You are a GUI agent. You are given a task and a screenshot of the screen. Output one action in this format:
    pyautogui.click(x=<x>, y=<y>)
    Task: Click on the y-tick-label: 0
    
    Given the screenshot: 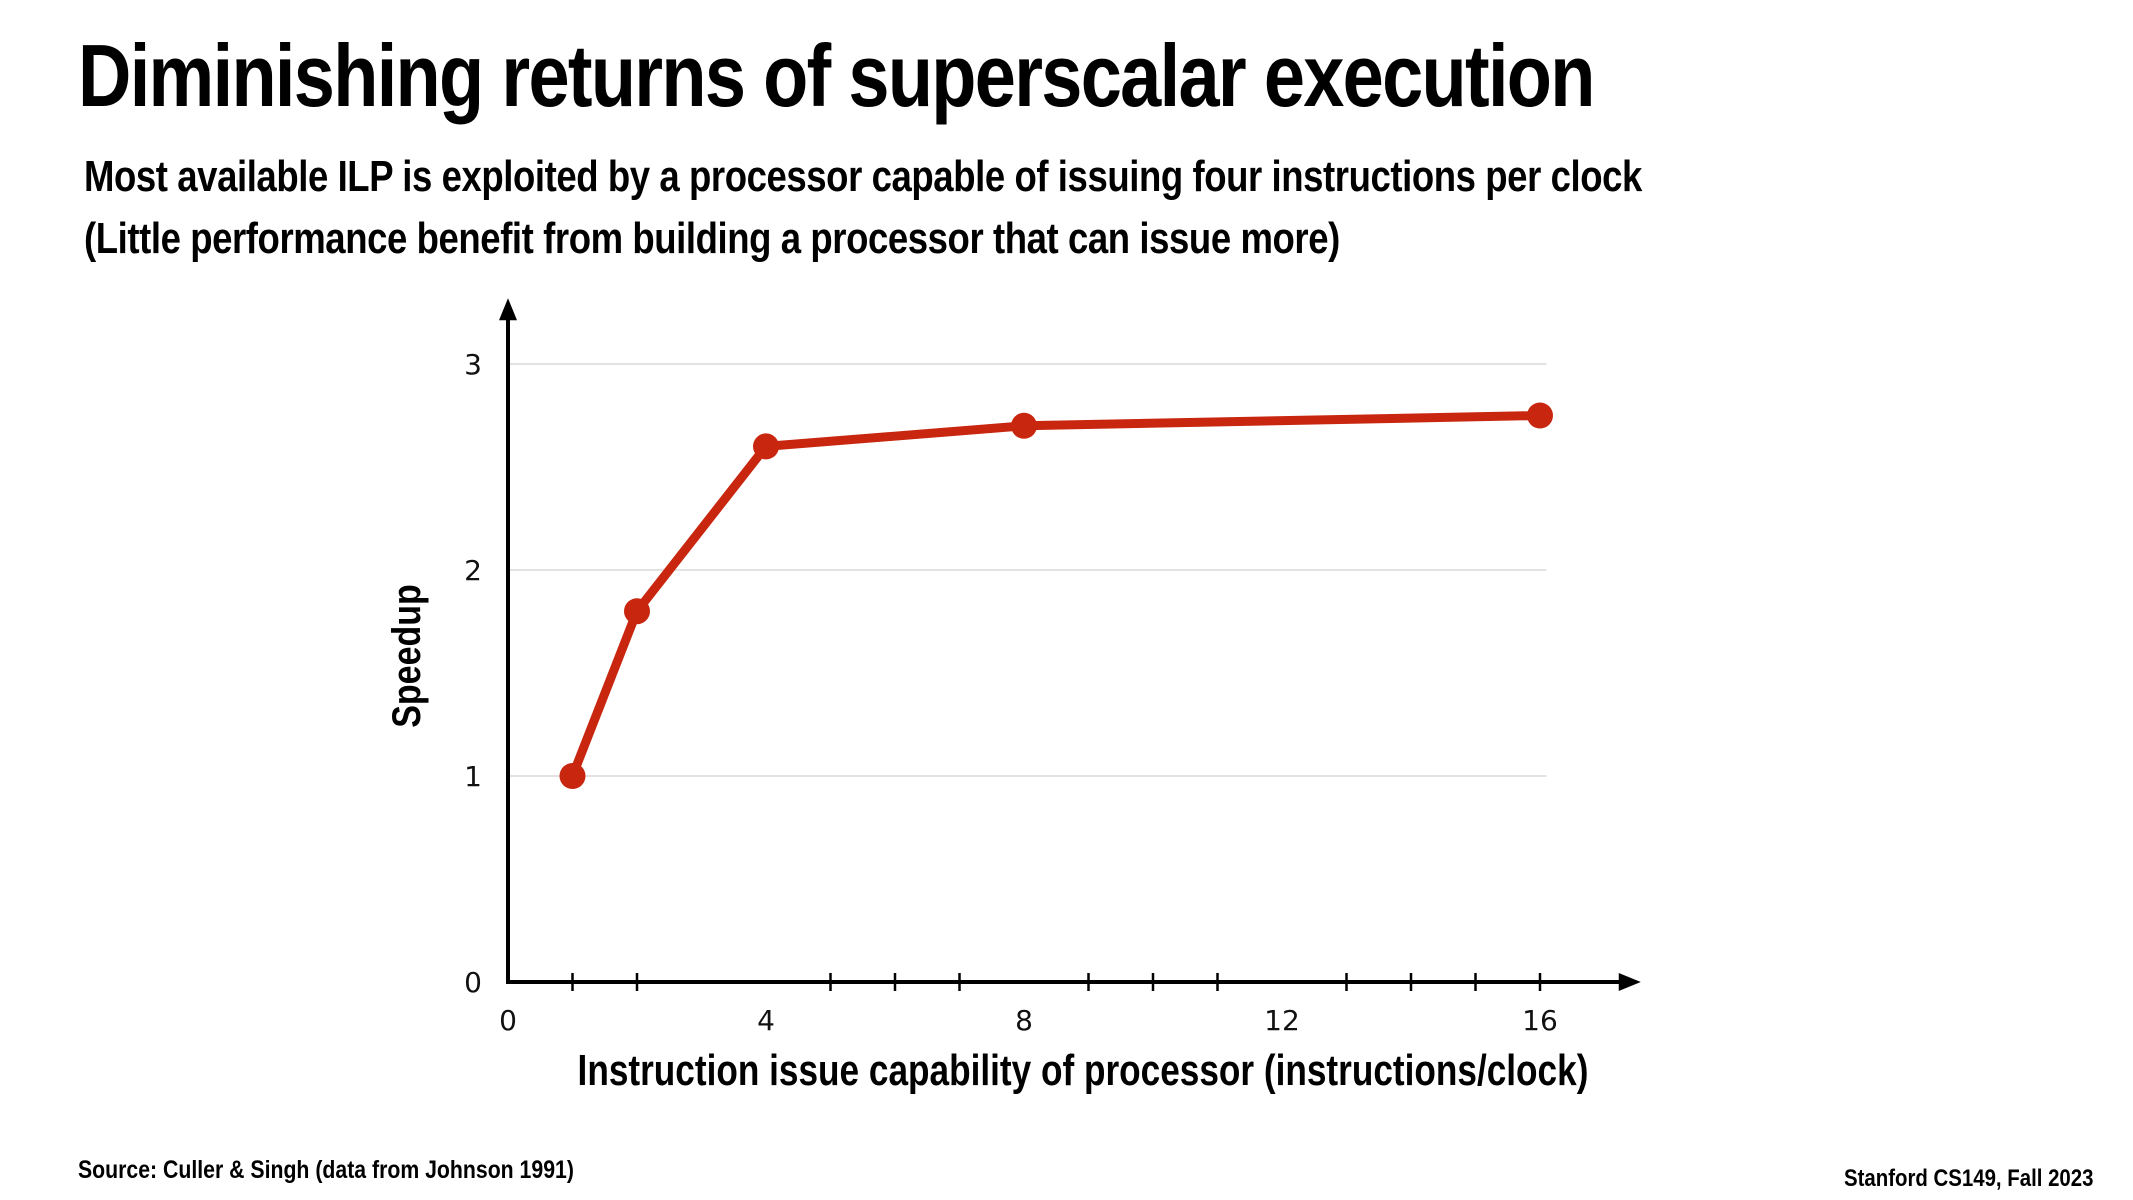 What is the action you would take?
    pyautogui.click(x=473, y=982)
    